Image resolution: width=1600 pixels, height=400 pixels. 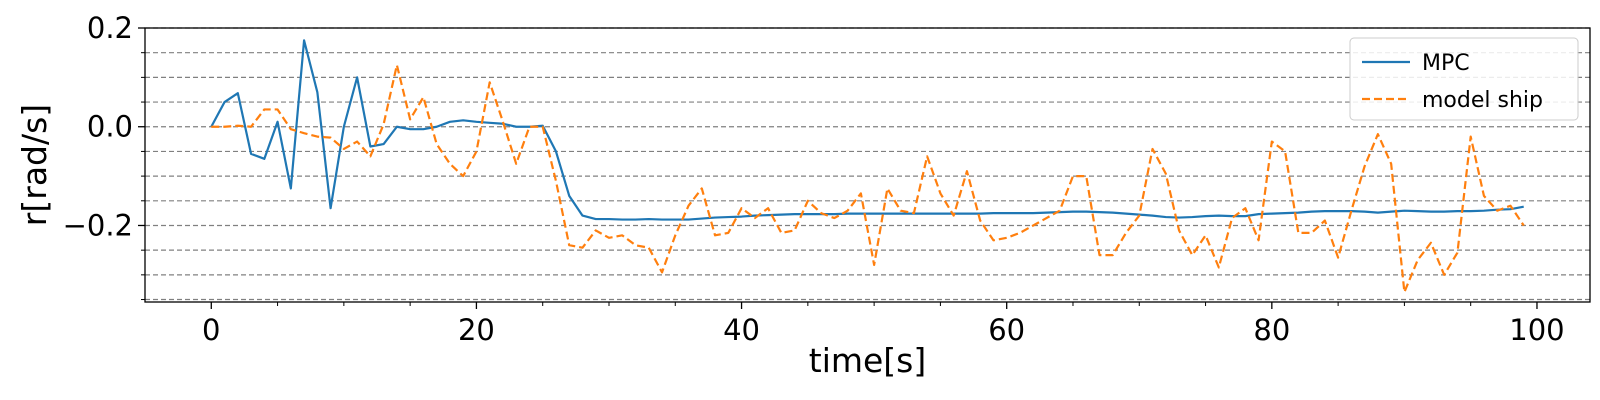 I want to click on x-tick-label: 40, so click(x=741, y=330).